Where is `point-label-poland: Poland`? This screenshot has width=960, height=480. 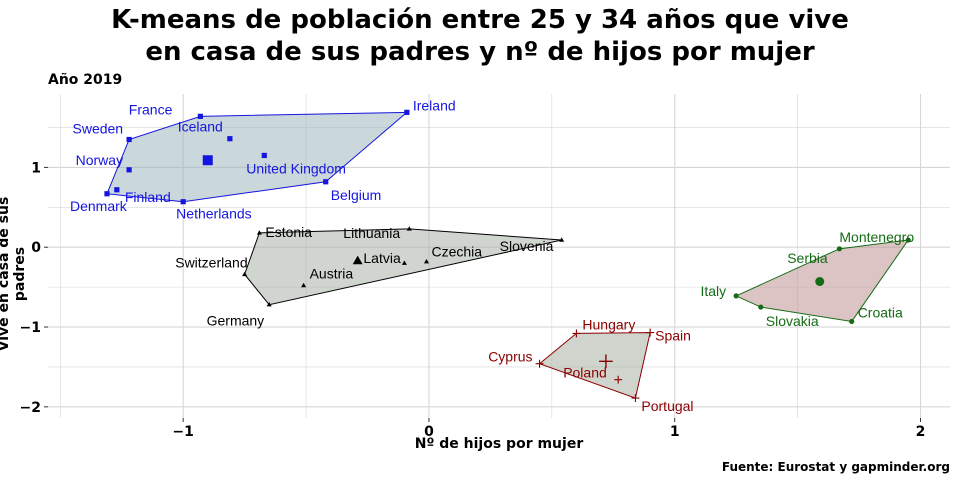
point-label-poland: Poland is located at coordinates (585, 373).